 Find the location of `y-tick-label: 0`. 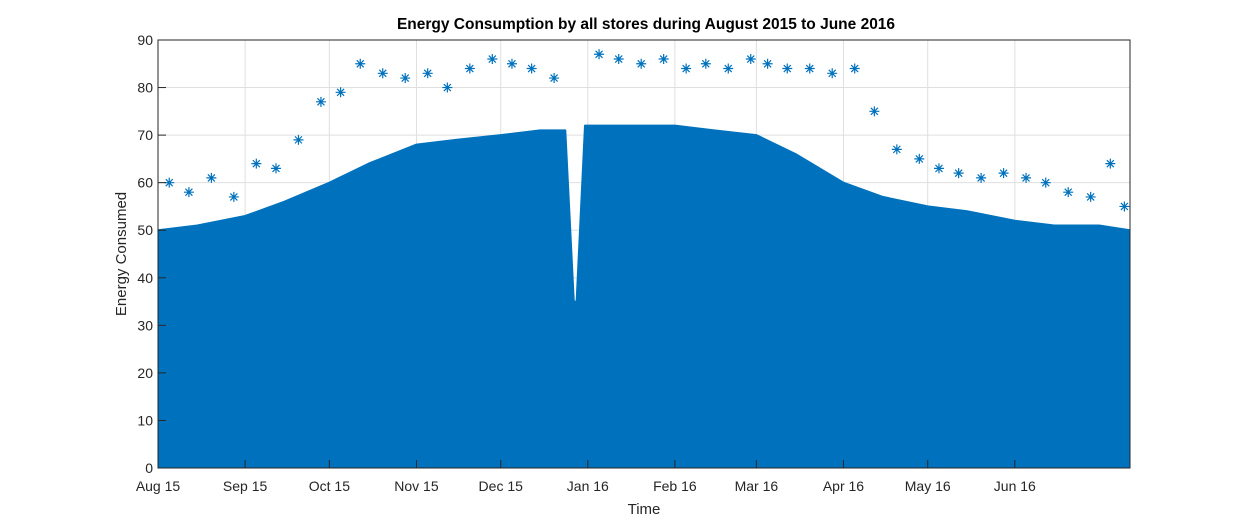

y-tick-label: 0 is located at coordinates (149, 468).